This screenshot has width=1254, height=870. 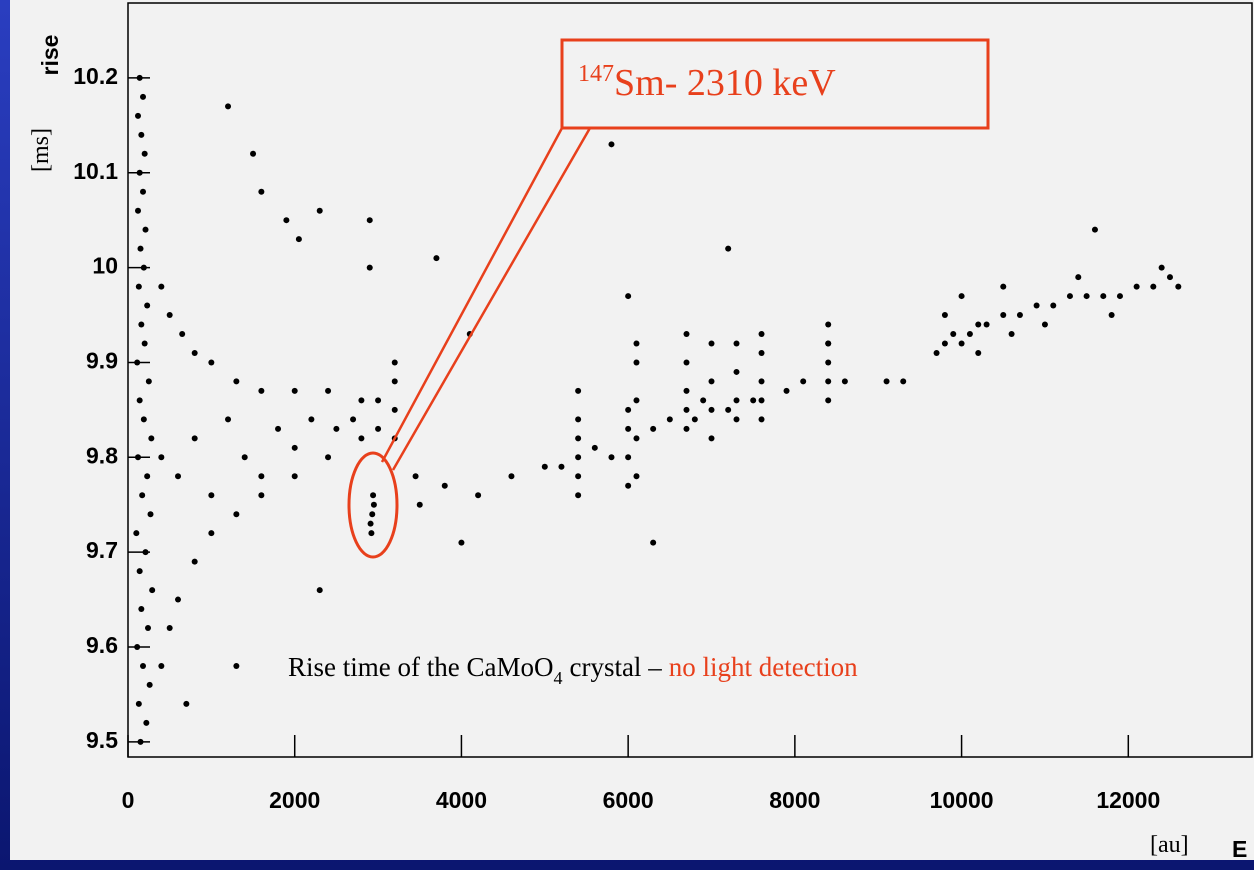 I want to click on x-tick-label: 6000, so click(x=628, y=800).